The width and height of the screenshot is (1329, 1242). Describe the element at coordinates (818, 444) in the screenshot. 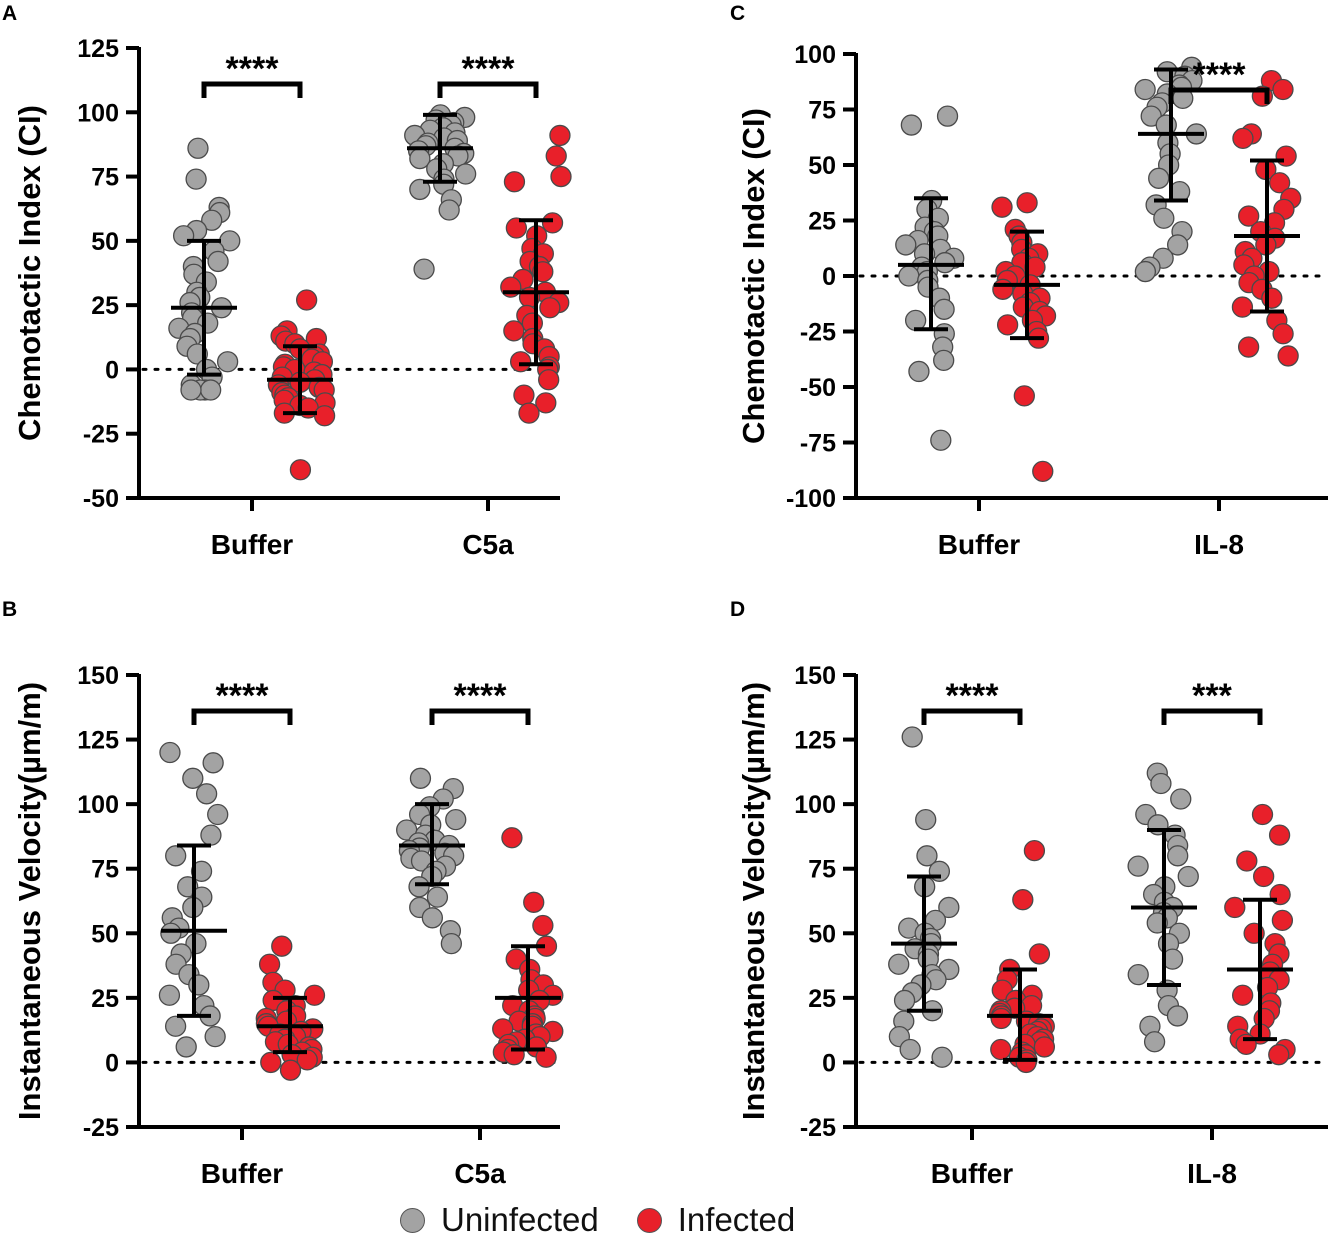

I see `y-tick-label: -75` at that location.